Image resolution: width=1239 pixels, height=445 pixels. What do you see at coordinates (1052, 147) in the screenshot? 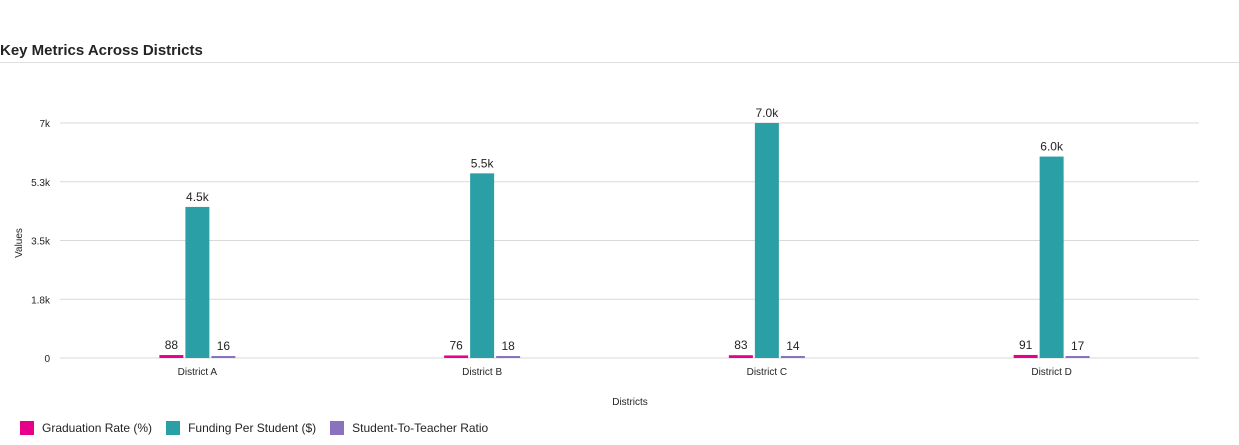
I see `data-label: 6.0k` at bounding box center [1052, 147].